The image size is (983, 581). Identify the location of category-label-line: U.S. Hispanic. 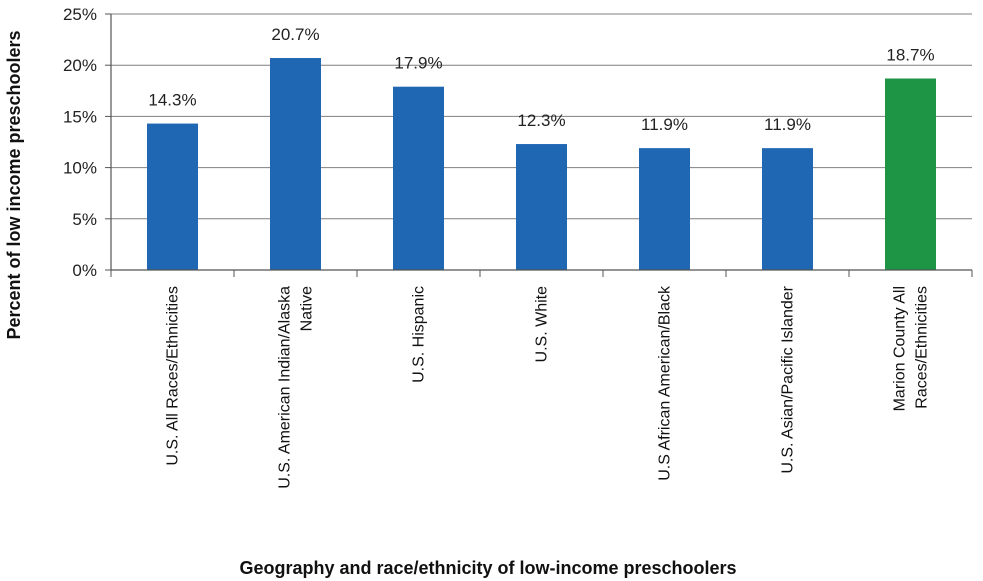
(419, 334).